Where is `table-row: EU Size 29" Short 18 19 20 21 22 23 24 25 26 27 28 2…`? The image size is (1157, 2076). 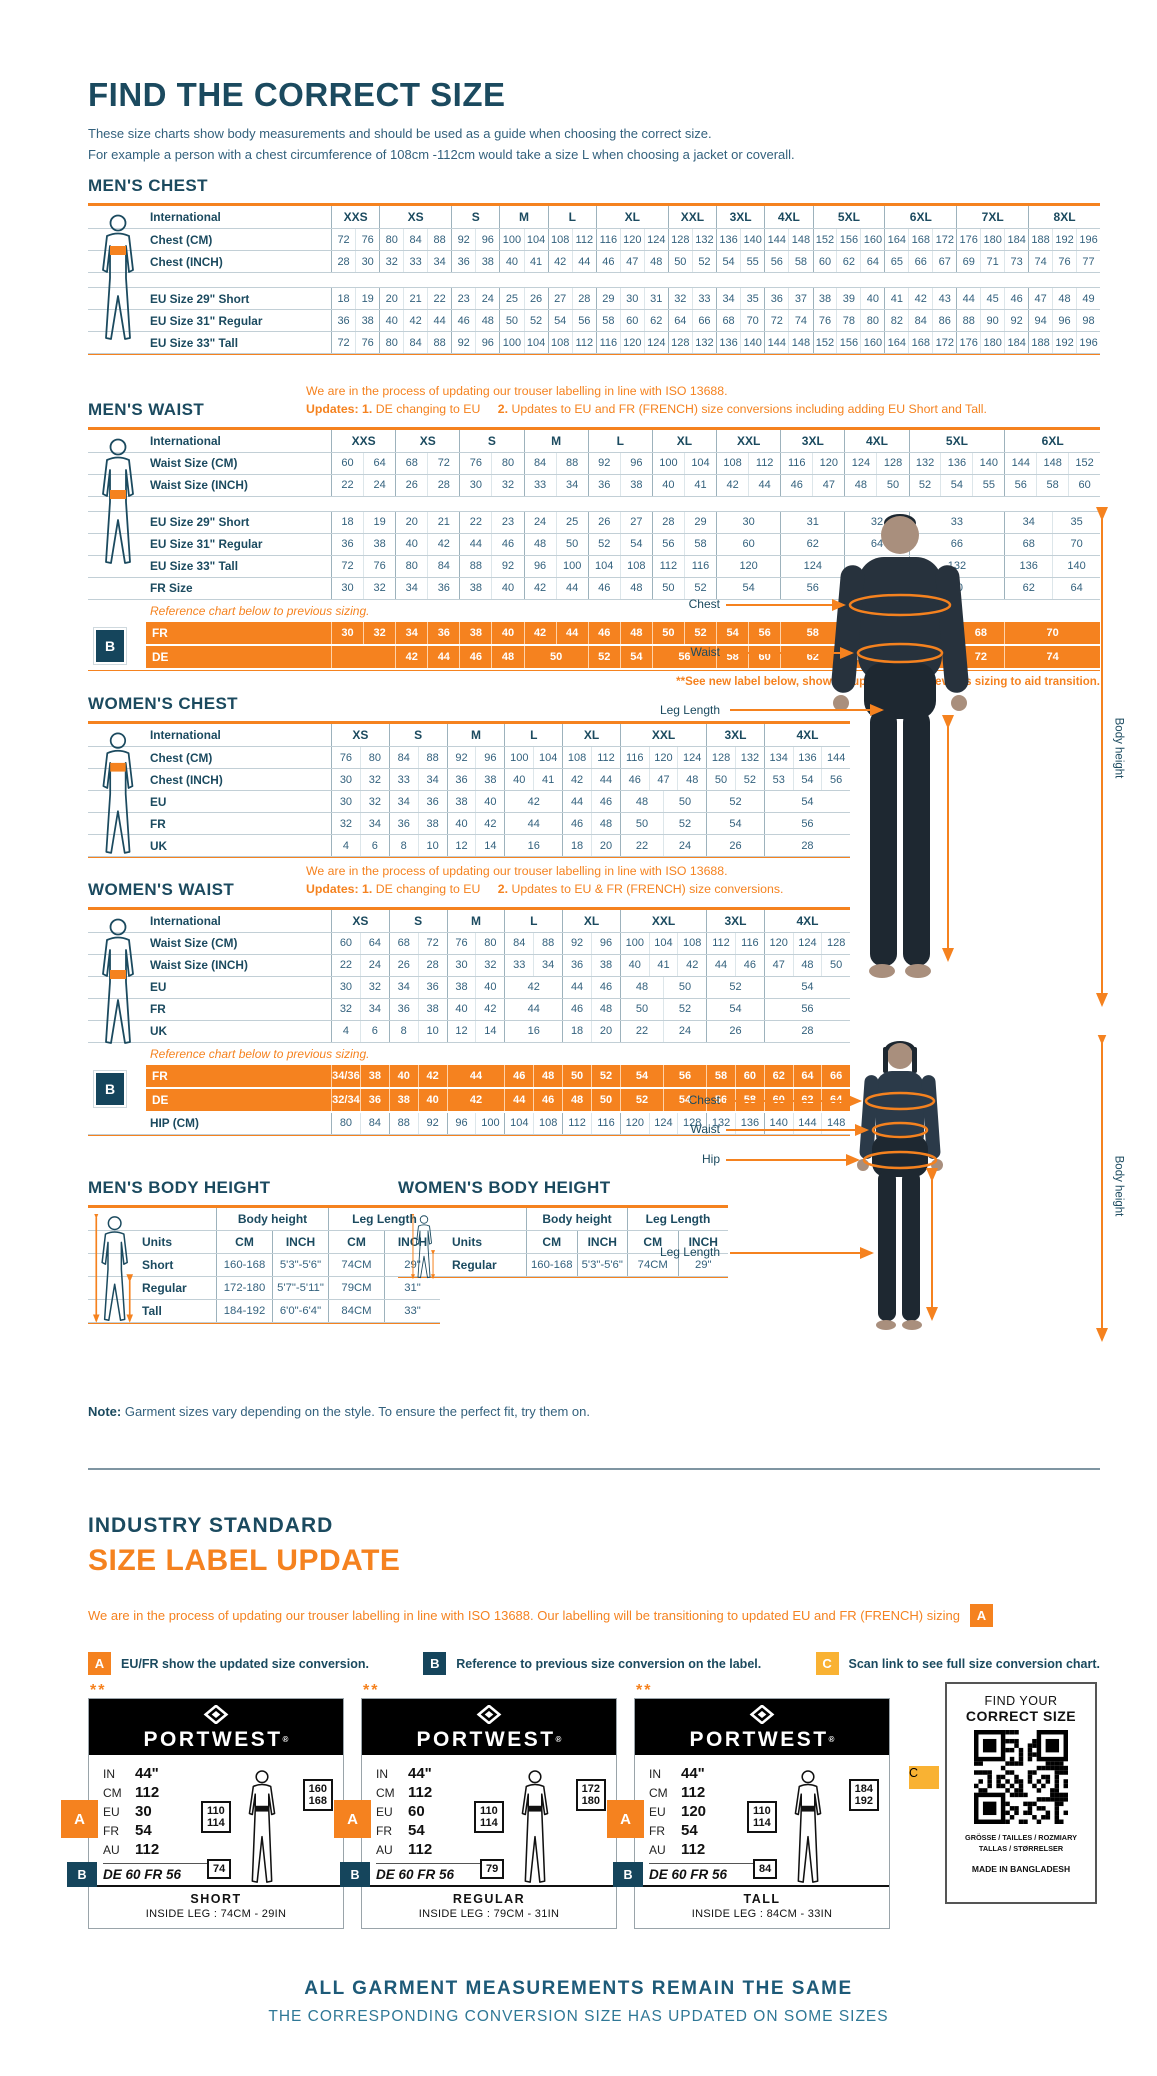
table-row: EU Size 29" Short 18 19 20 21 22 23 24 25 26 27 28 2… is located at coordinates (594, 299).